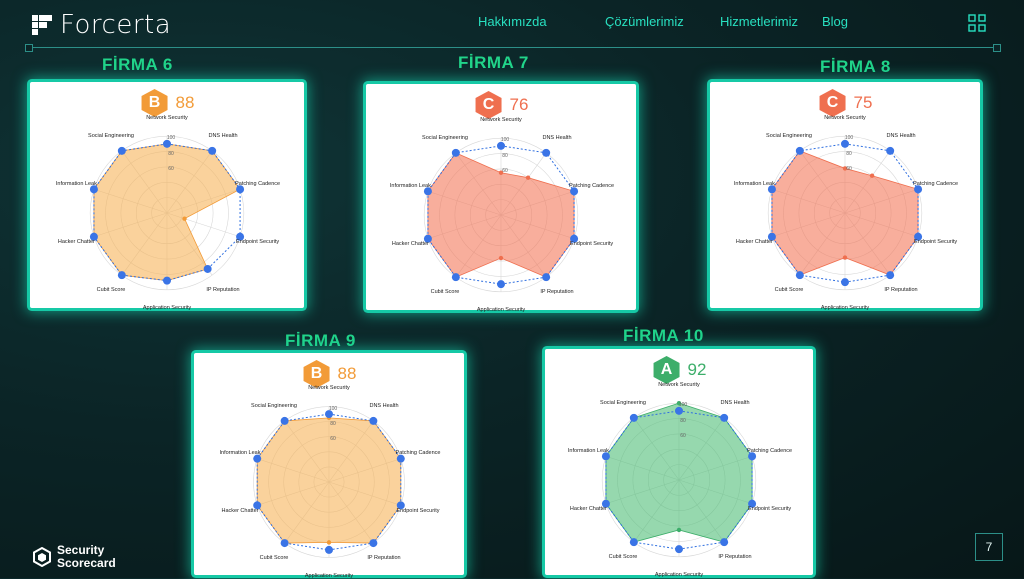  Describe the element at coordinates (42, 557) in the screenshot. I see `scorecard-logo-icon` at that location.